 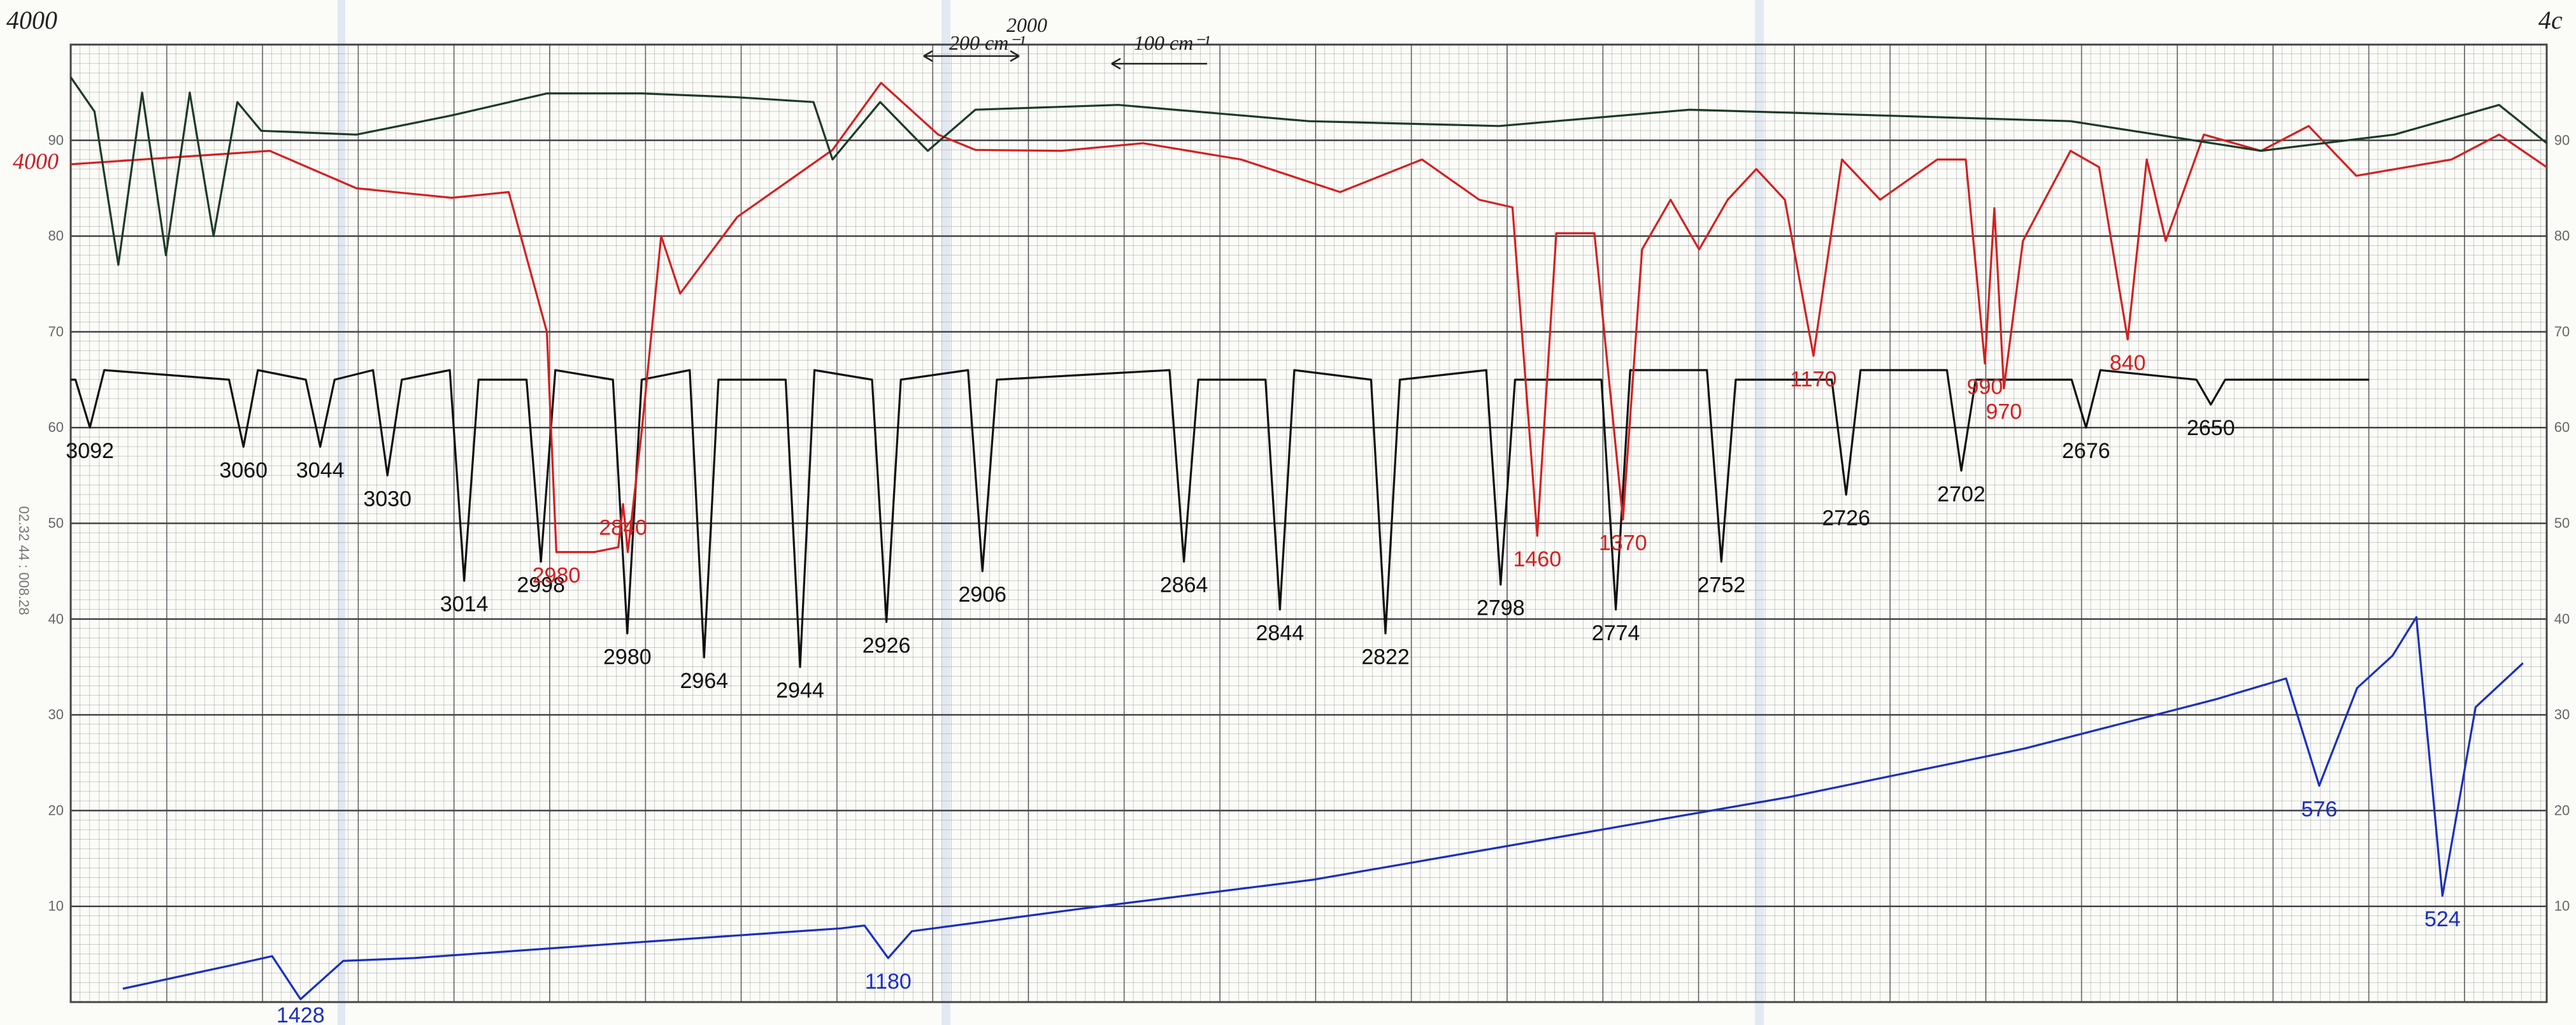 What do you see at coordinates (1722, 586) in the screenshot?
I see `peak-label: 2752` at bounding box center [1722, 586].